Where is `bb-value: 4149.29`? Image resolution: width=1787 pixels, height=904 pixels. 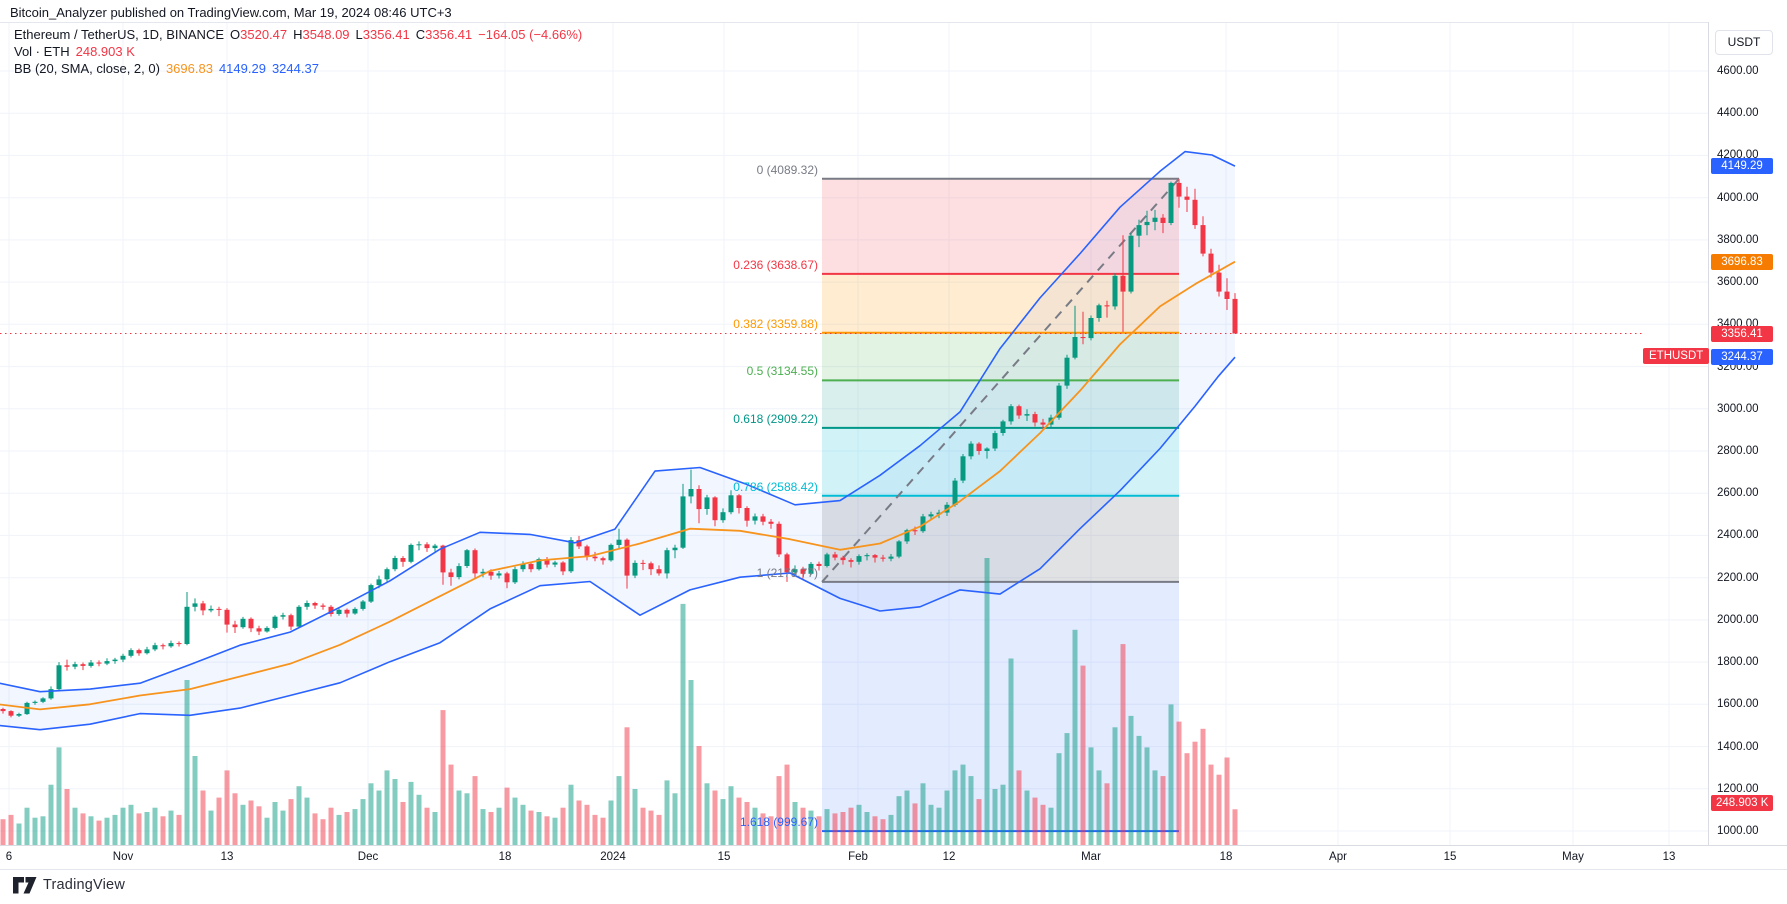 bb-value: 4149.29 is located at coordinates (242, 68).